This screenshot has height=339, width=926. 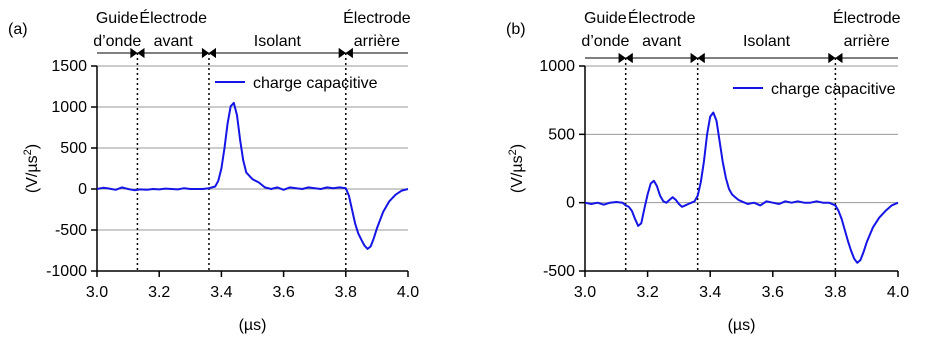 What do you see at coordinates (69, 66) in the screenshot?
I see `y-tick-label: 1500` at bounding box center [69, 66].